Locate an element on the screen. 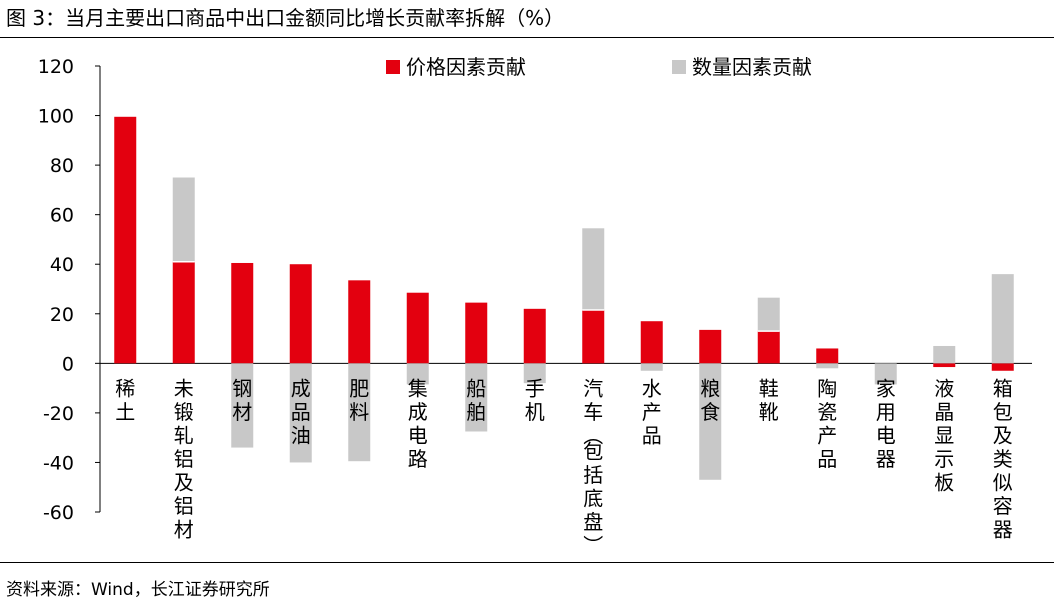 Image resolution: width=1054 pixels, height=612 pixels. y-tick-label: 20 is located at coordinates (62, 315).